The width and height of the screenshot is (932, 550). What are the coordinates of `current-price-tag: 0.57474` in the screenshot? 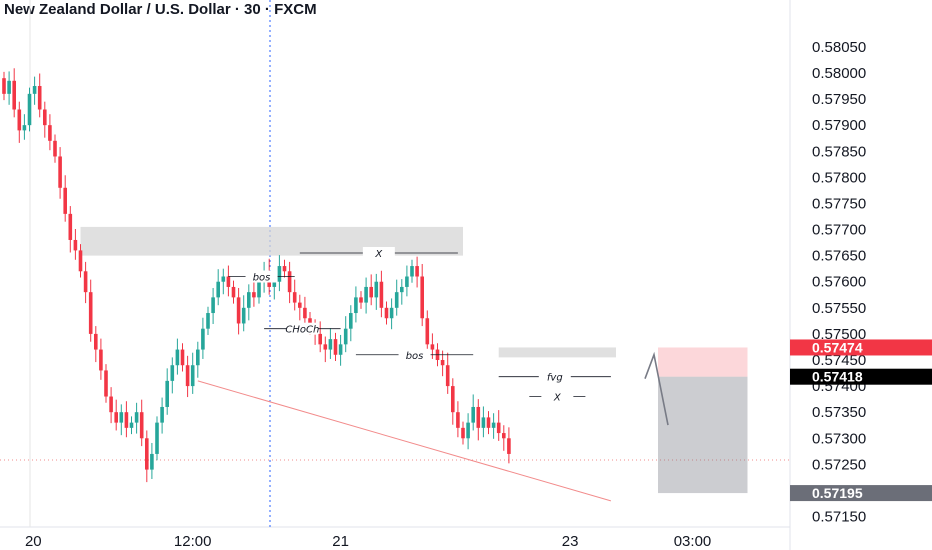 It's located at (837, 347).